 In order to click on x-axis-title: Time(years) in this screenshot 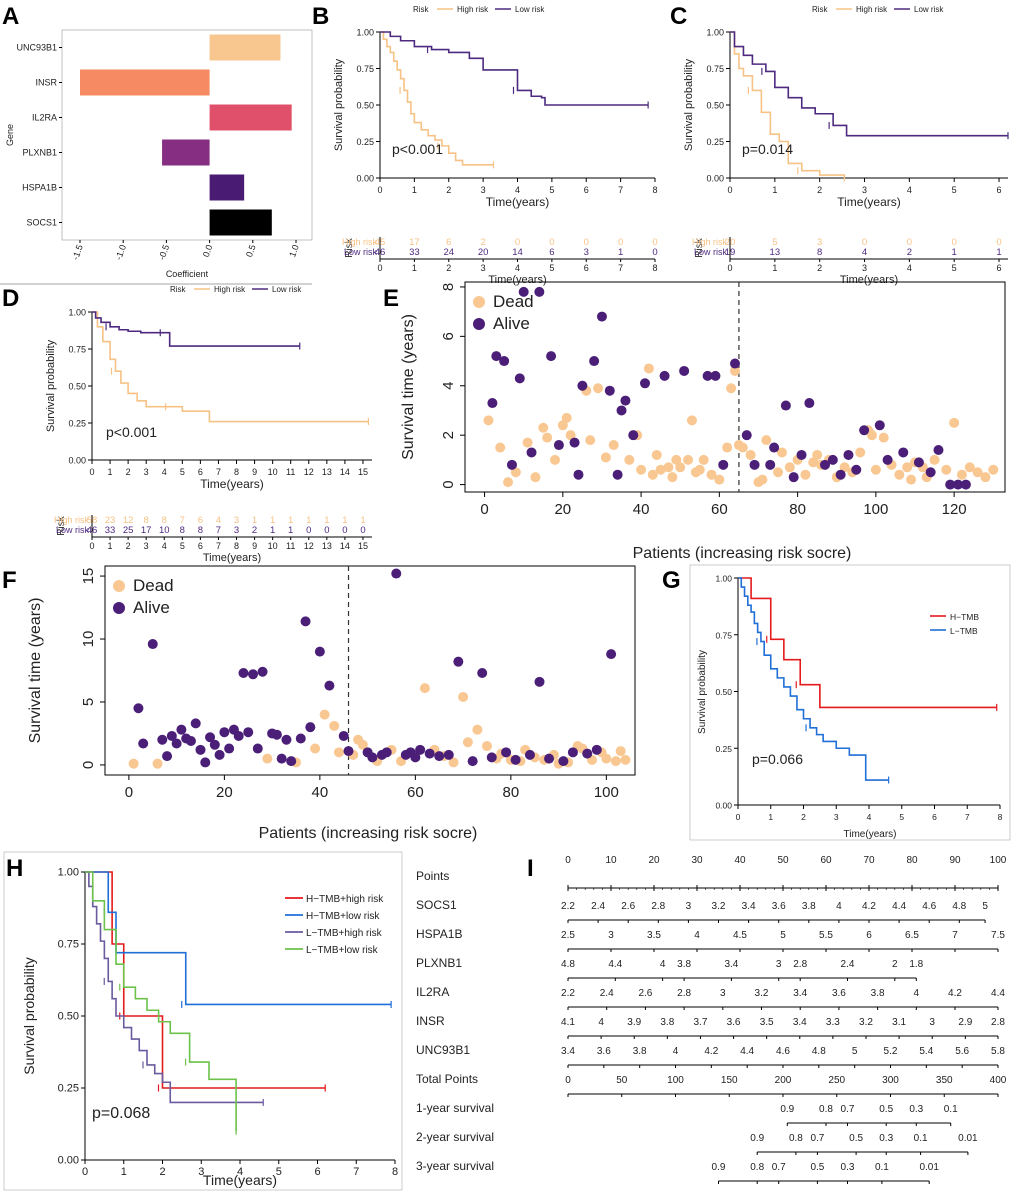, I will do `click(240, 1180)`.